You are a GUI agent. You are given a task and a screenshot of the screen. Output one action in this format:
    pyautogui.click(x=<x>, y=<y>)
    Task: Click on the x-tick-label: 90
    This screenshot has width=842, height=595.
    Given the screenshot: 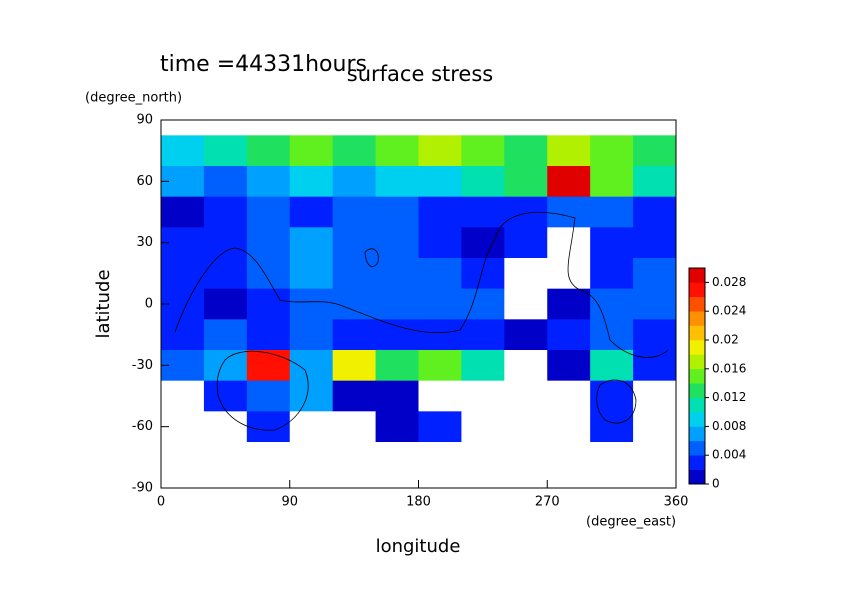 What is the action you would take?
    pyautogui.click(x=289, y=502)
    